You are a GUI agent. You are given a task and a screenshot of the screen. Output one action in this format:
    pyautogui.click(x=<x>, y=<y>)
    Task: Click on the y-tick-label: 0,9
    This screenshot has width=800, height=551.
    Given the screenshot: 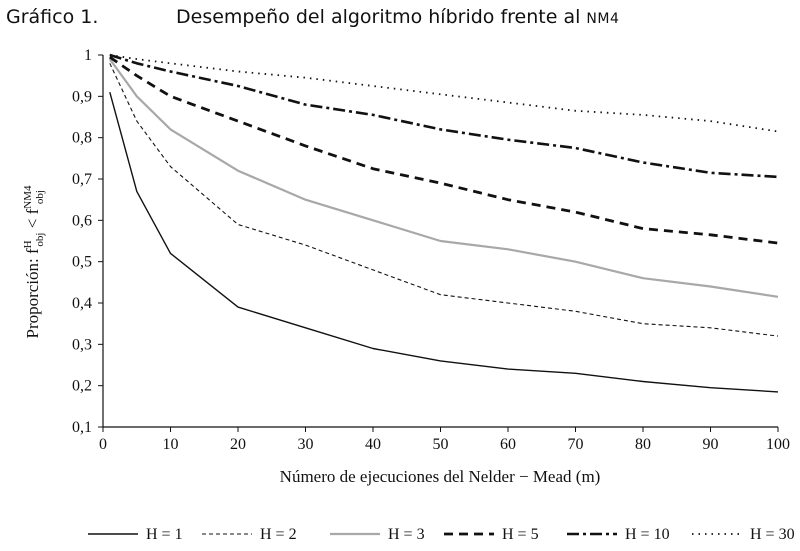 What is the action you would take?
    pyautogui.click(x=82, y=96)
    